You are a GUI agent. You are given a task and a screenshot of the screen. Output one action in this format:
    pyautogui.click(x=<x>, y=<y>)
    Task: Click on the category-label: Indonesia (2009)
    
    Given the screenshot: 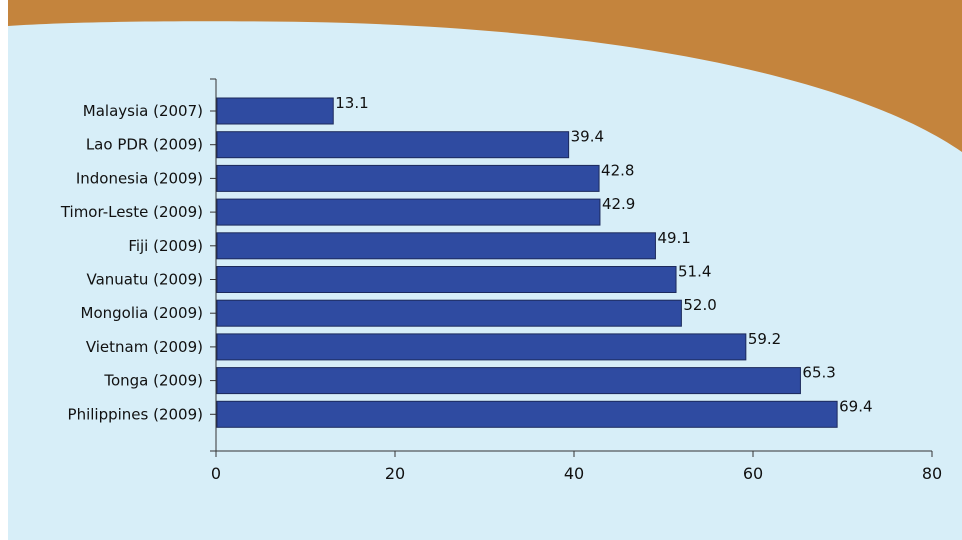 What is the action you would take?
    pyautogui.click(x=139, y=178)
    